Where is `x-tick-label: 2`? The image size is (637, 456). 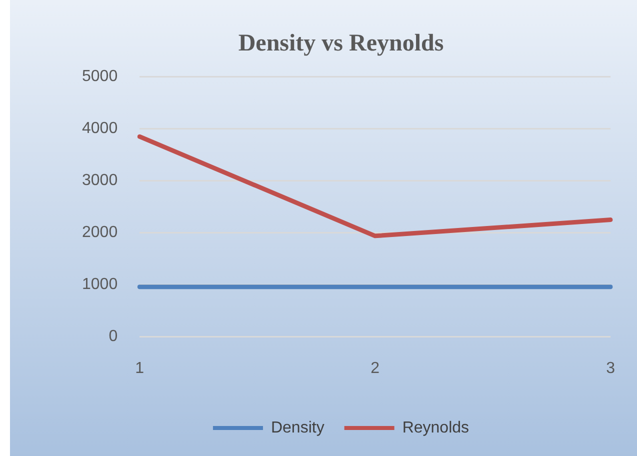 x-tick-label: 2 is located at coordinates (375, 368).